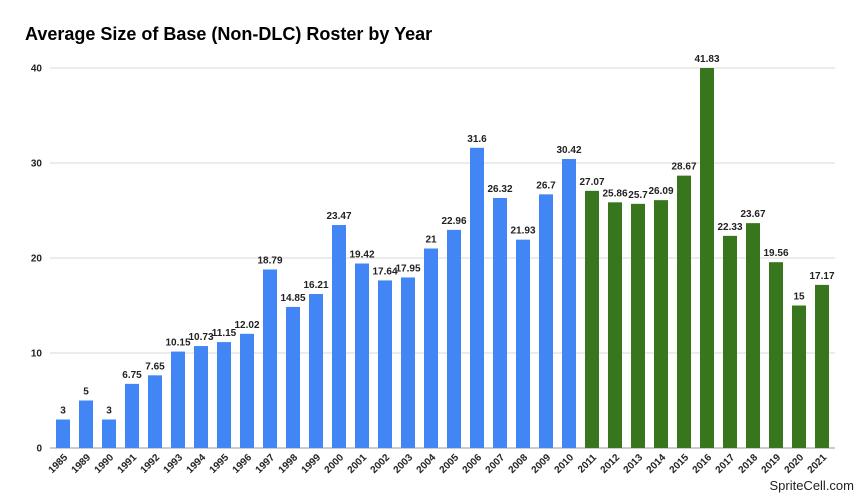 This screenshot has height=500, width=862. I want to click on x-tick-label-1985: 1985, so click(59, 464).